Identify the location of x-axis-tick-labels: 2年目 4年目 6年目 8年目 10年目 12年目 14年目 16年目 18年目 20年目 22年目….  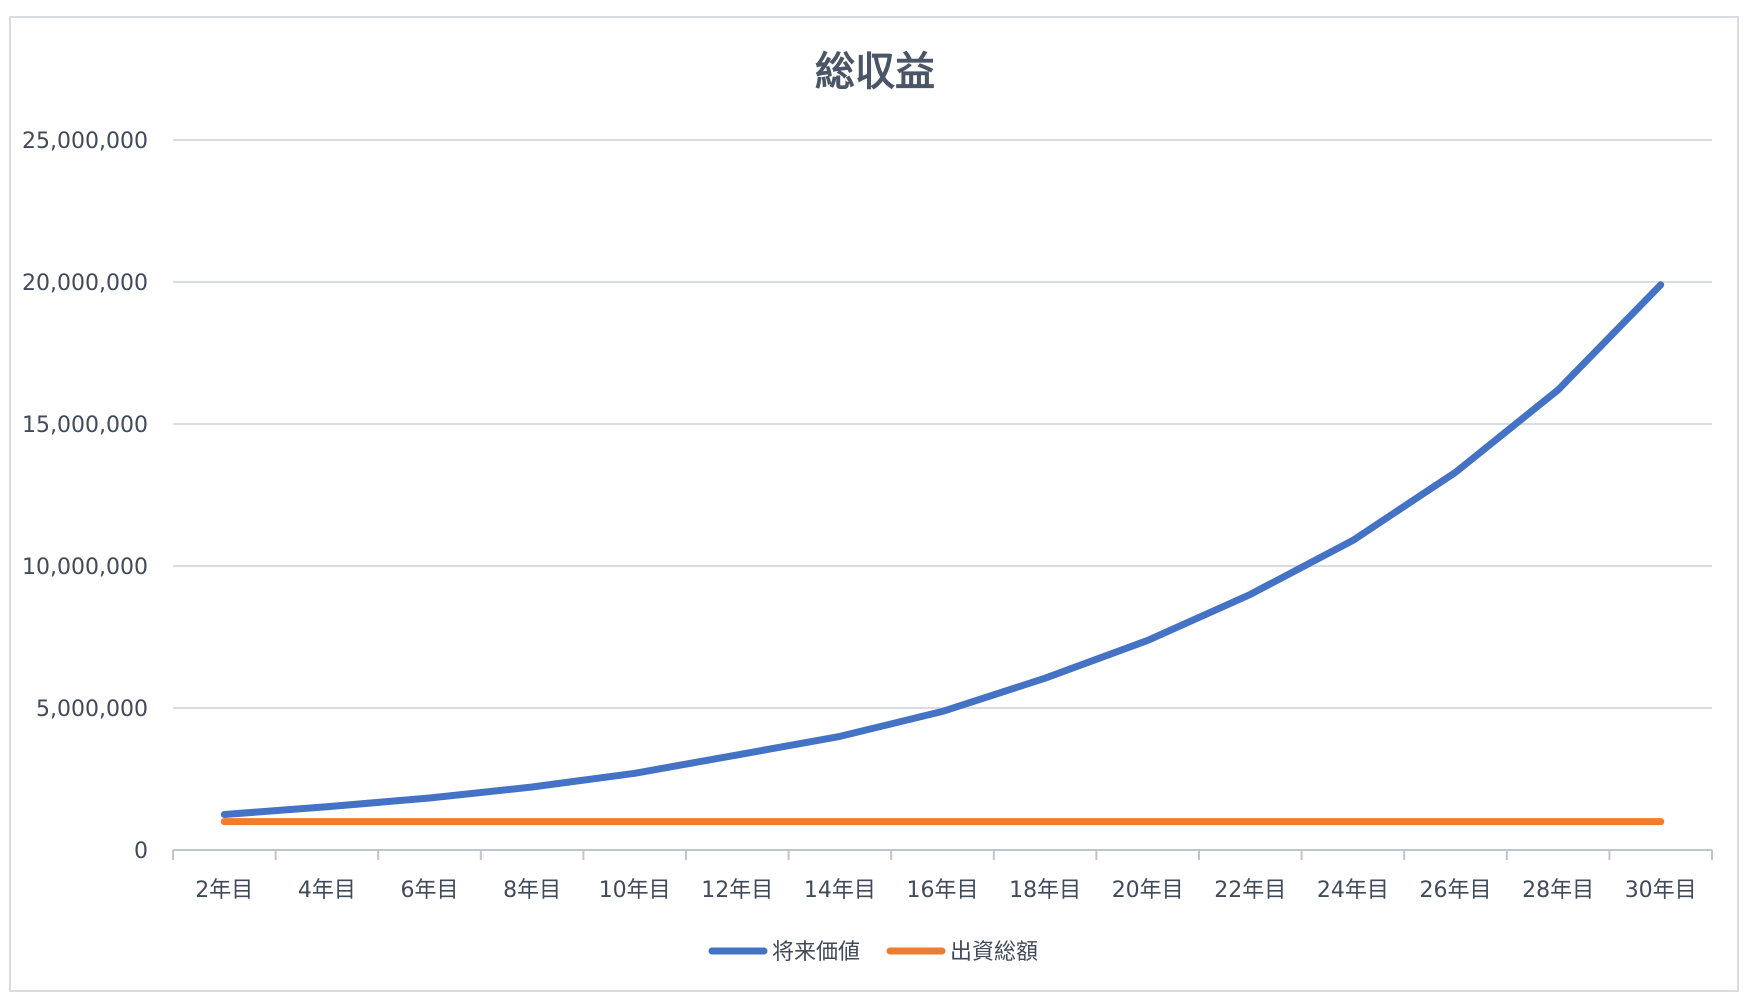
(945, 890).